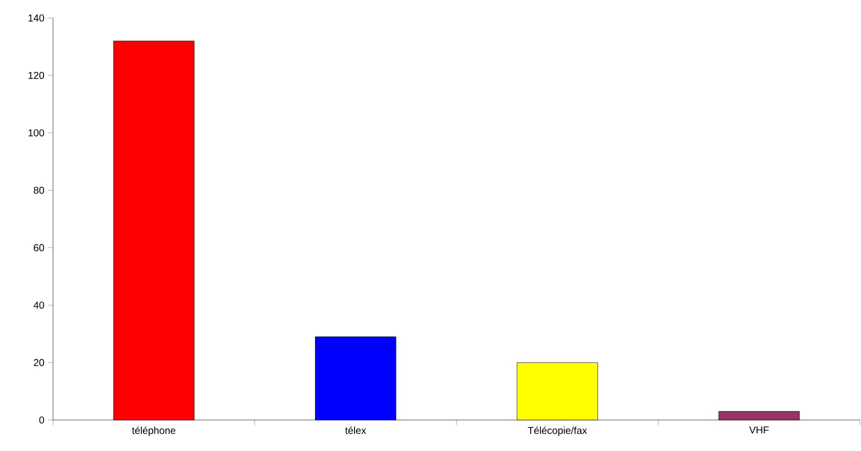  Describe the element at coordinates (355, 430) in the screenshot. I see `x-tick-label: télex` at that location.